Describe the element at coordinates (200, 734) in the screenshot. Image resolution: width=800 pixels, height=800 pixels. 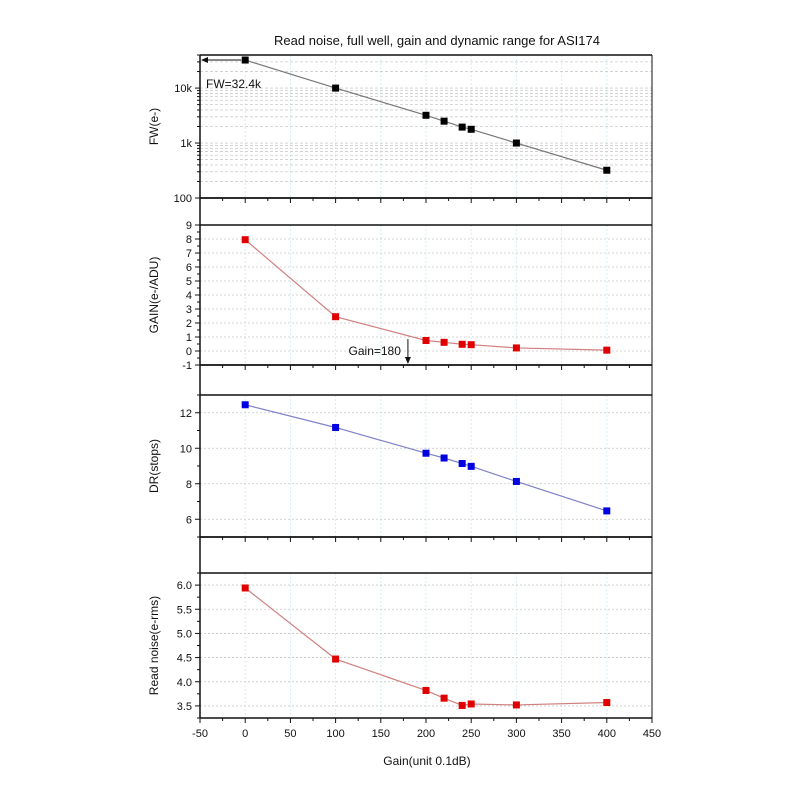
I see `x-tick-label: -50` at that location.